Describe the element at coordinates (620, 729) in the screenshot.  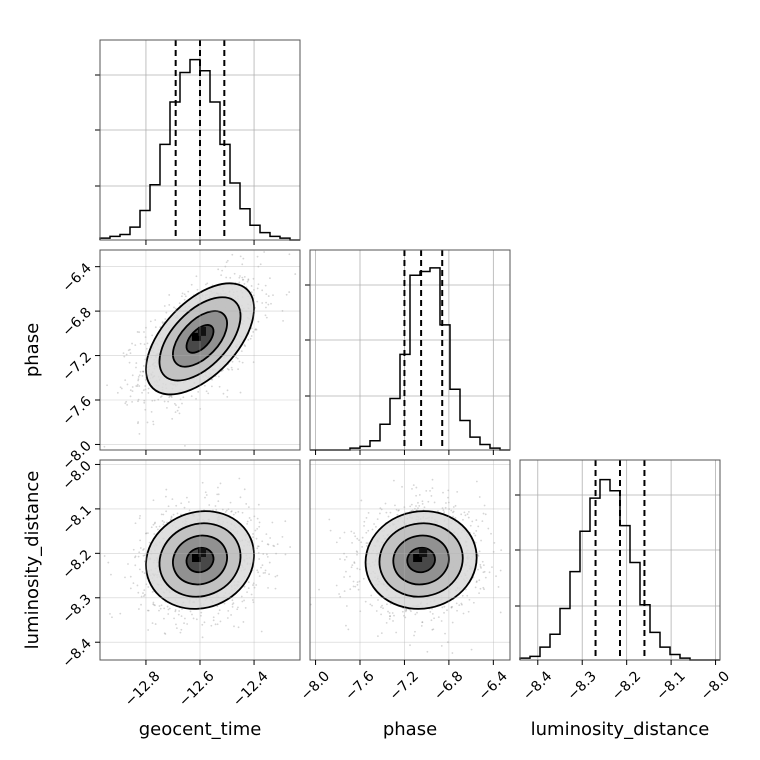
I see `x-axis-label-luminosity_distance: luminosity_distance` at that location.